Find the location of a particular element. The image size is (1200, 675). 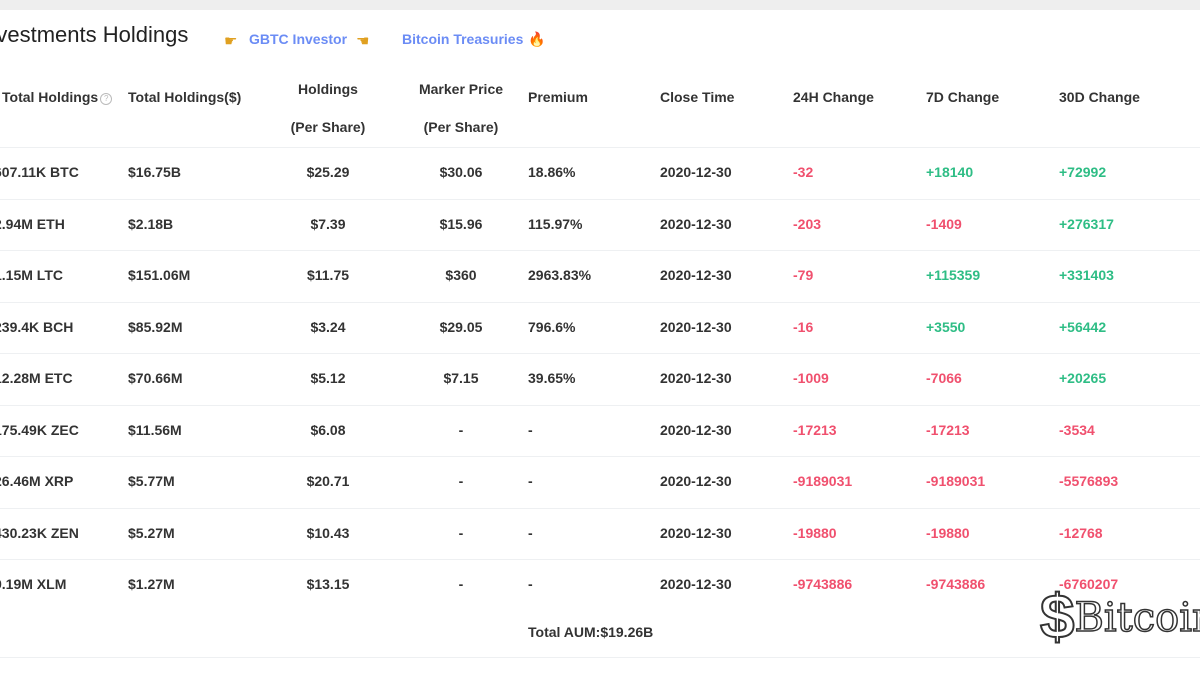

change-24h-cell: -9743886 is located at coordinates (823, 584).